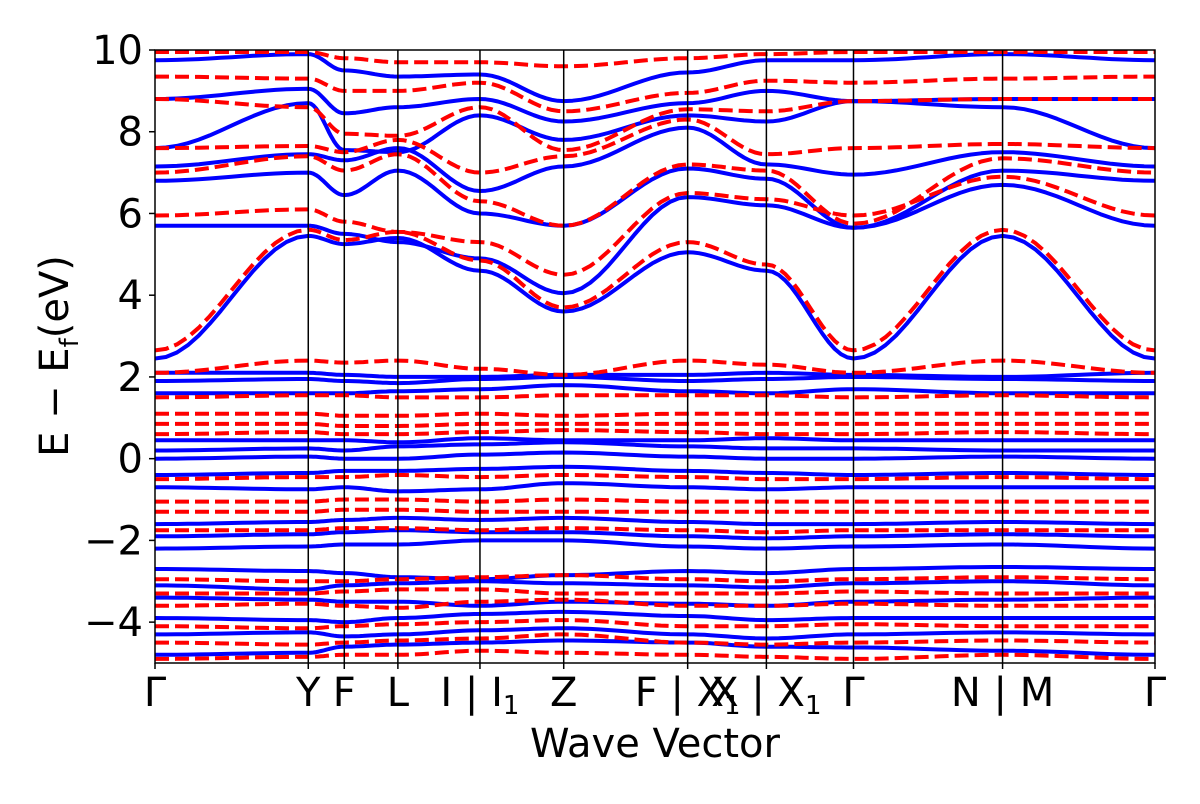 Image resolution: width=1200 pixels, height=804 pixels. I want to click on y-tick-label: 2, so click(130, 378).